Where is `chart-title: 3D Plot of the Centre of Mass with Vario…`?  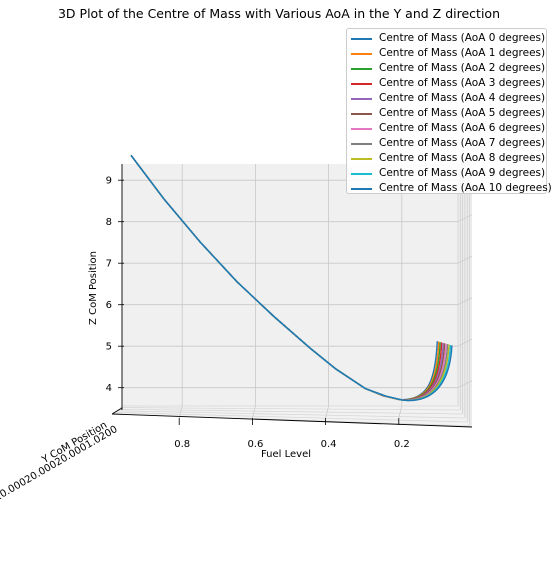
chart-title: 3D Plot of the Centre of Mass with Vario… is located at coordinates (279, 13).